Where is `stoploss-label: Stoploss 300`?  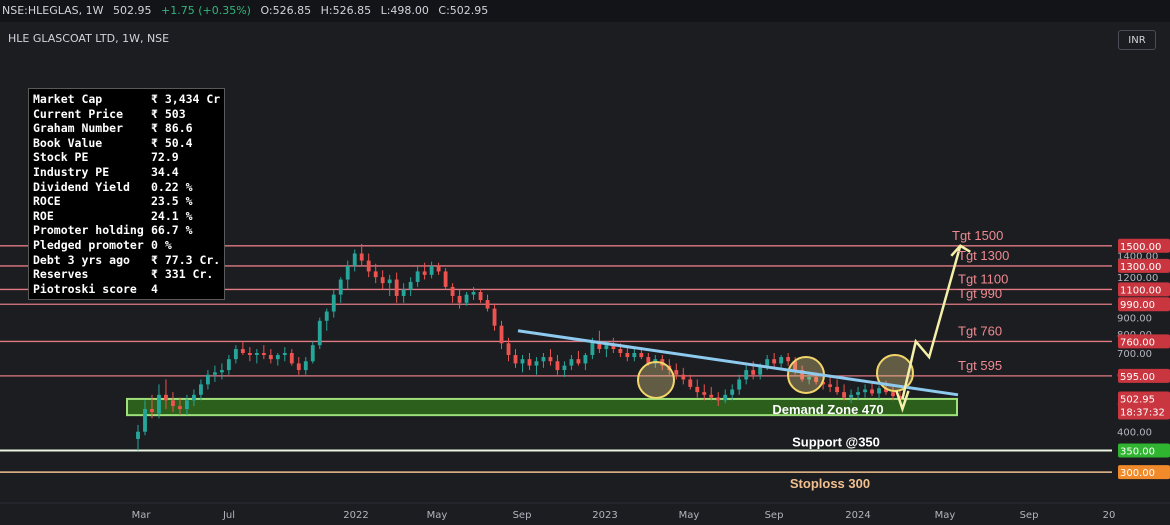
stoploss-label: Stoploss 300 is located at coordinates (830, 483).